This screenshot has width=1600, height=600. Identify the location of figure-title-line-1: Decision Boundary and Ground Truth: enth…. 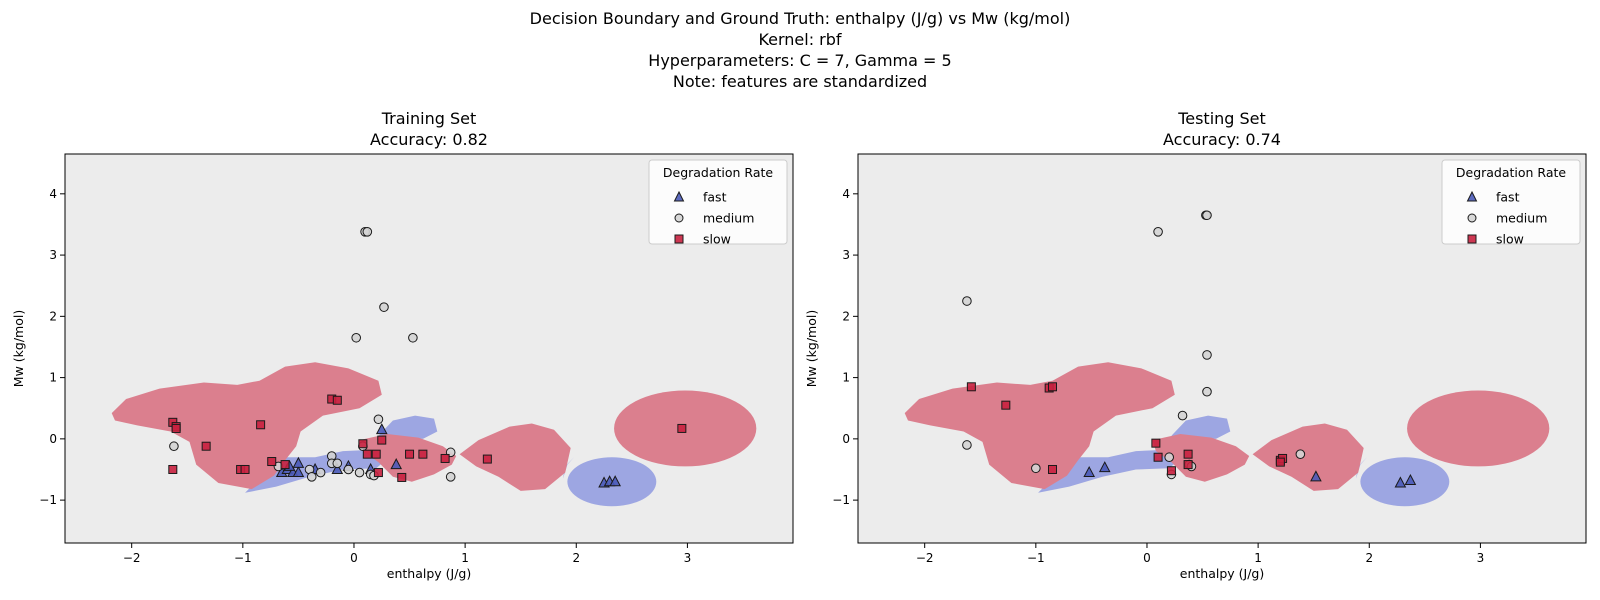
(800, 18).